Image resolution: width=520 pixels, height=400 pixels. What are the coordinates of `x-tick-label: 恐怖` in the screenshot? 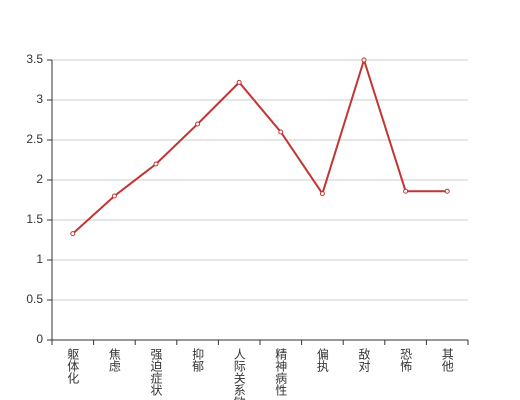 It's located at (406, 360).